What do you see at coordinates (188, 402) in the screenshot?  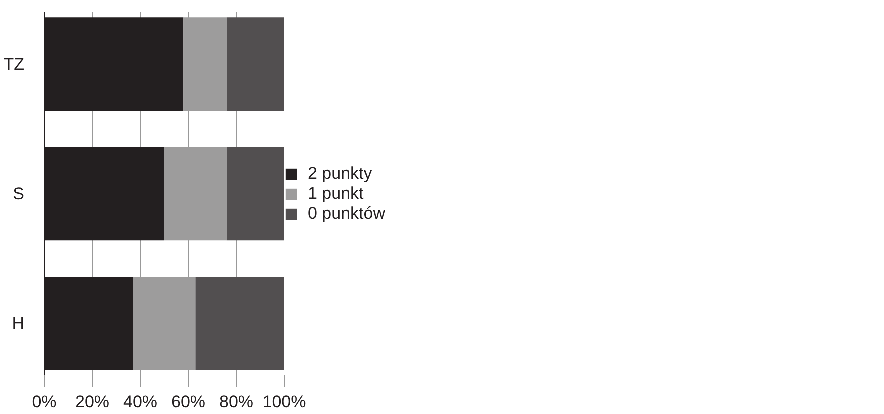 I see `x-tick-label: 60%` at bounding box center [188, 402].